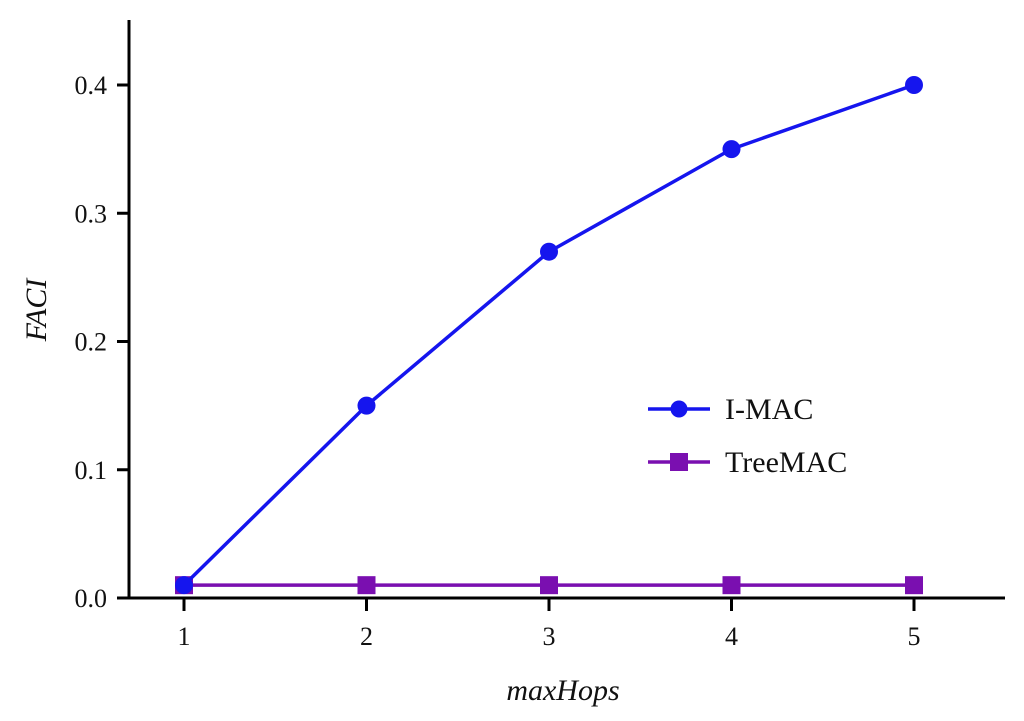 The width and height of the screenshot is (1024, 721). I want to click on x-tick-label: 5, so click(914, 636).